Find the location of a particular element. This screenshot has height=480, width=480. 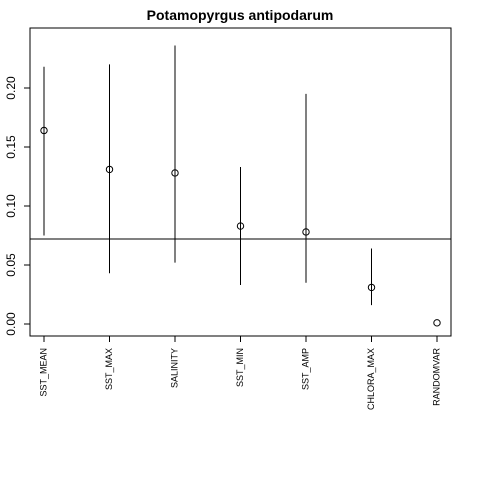

x-category-label: SALINITY is located at coordinates (174, 368).